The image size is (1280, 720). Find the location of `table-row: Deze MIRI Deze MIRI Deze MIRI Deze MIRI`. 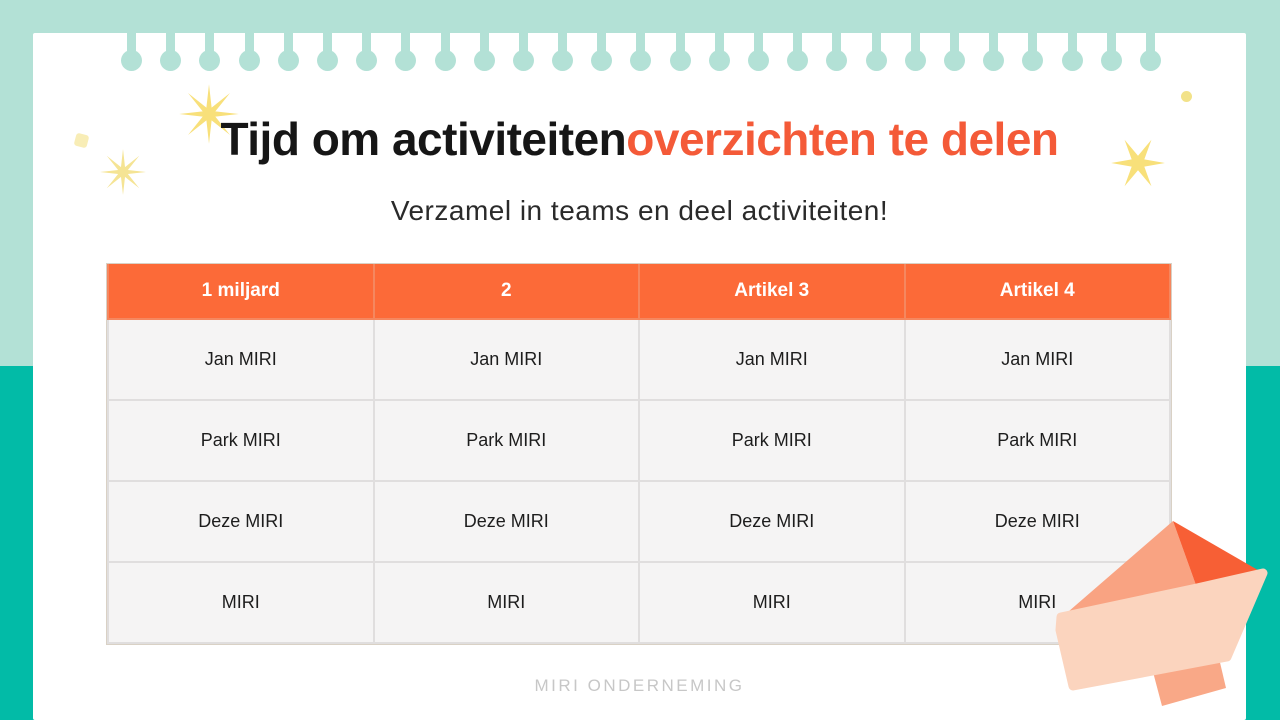

table-row: Deze MIRI Deze MIRI Deze MIRI Deze MIRI is located at coordinates (639, 521).